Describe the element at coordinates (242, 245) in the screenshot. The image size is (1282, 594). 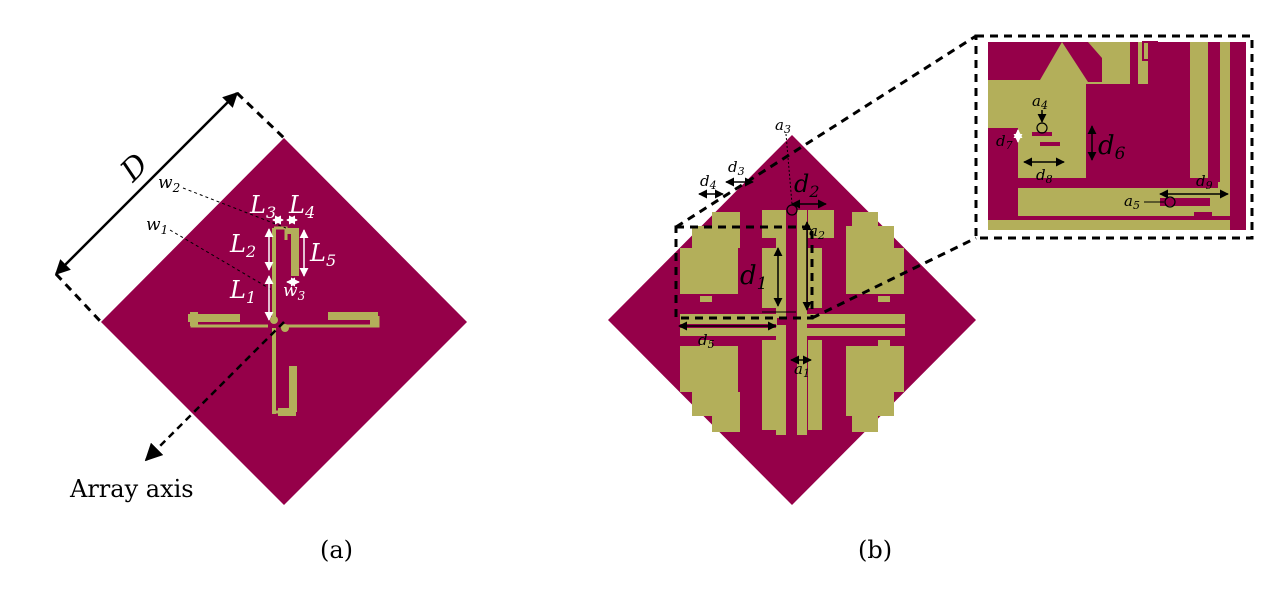
I see `label-l2: L2` at that location.